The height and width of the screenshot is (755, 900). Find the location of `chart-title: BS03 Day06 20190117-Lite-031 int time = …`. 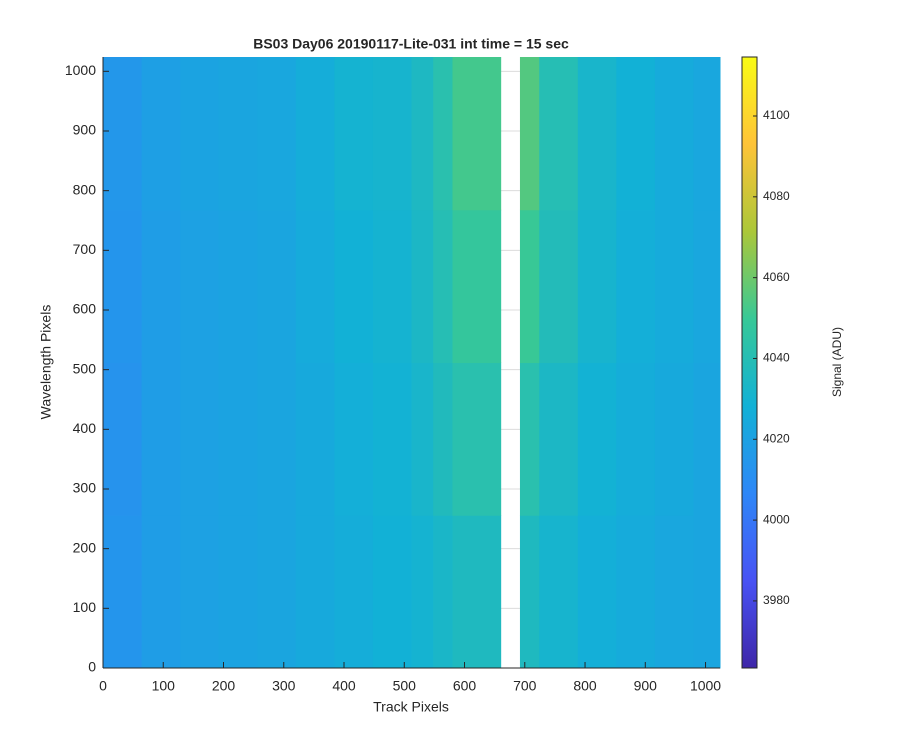

chart-title: BS03 Day06 20190117-Lite-031 int time = … is located at coordinates (411, 44).